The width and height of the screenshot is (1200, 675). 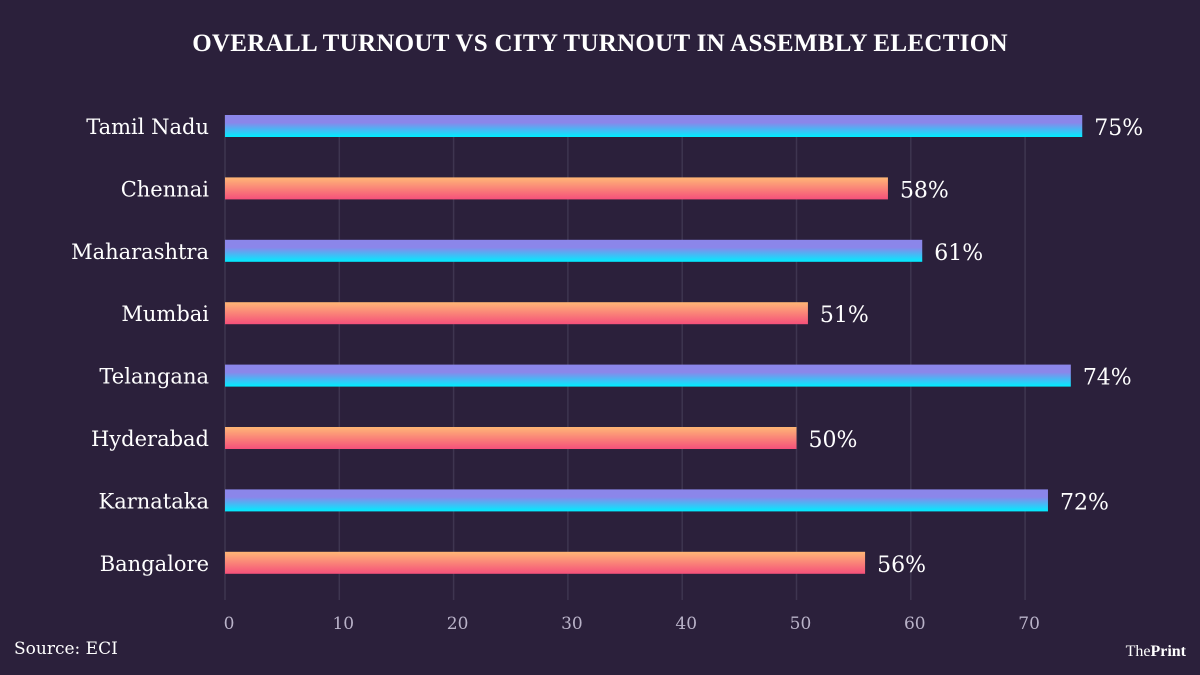 I want to click on theprint-logo: ThePrint, so click(x=1156, y=652).